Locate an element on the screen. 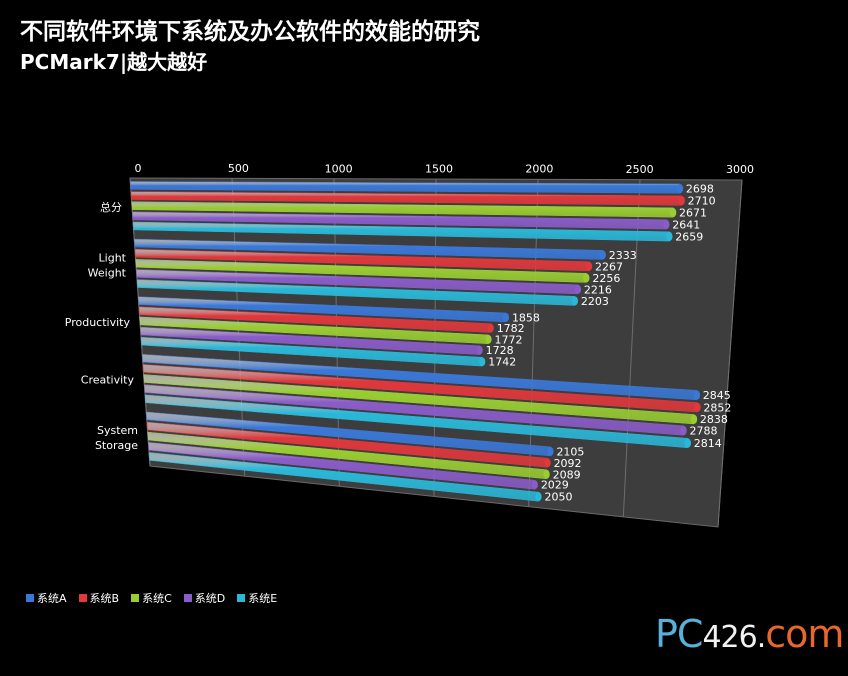 This screenshot has width=848, height=676. x-tick-labels: 0 500 1000 1500 2000 2500 3000 is located at coordinates (445, 169).